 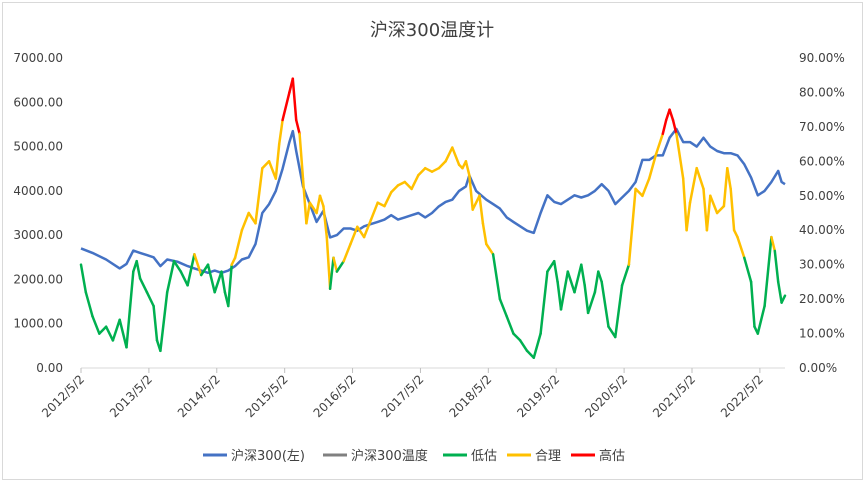 What do you see at coordinates (548, 456) in the screenshot?
I see `legend-label: 合理` at bounding box center [548, 456].